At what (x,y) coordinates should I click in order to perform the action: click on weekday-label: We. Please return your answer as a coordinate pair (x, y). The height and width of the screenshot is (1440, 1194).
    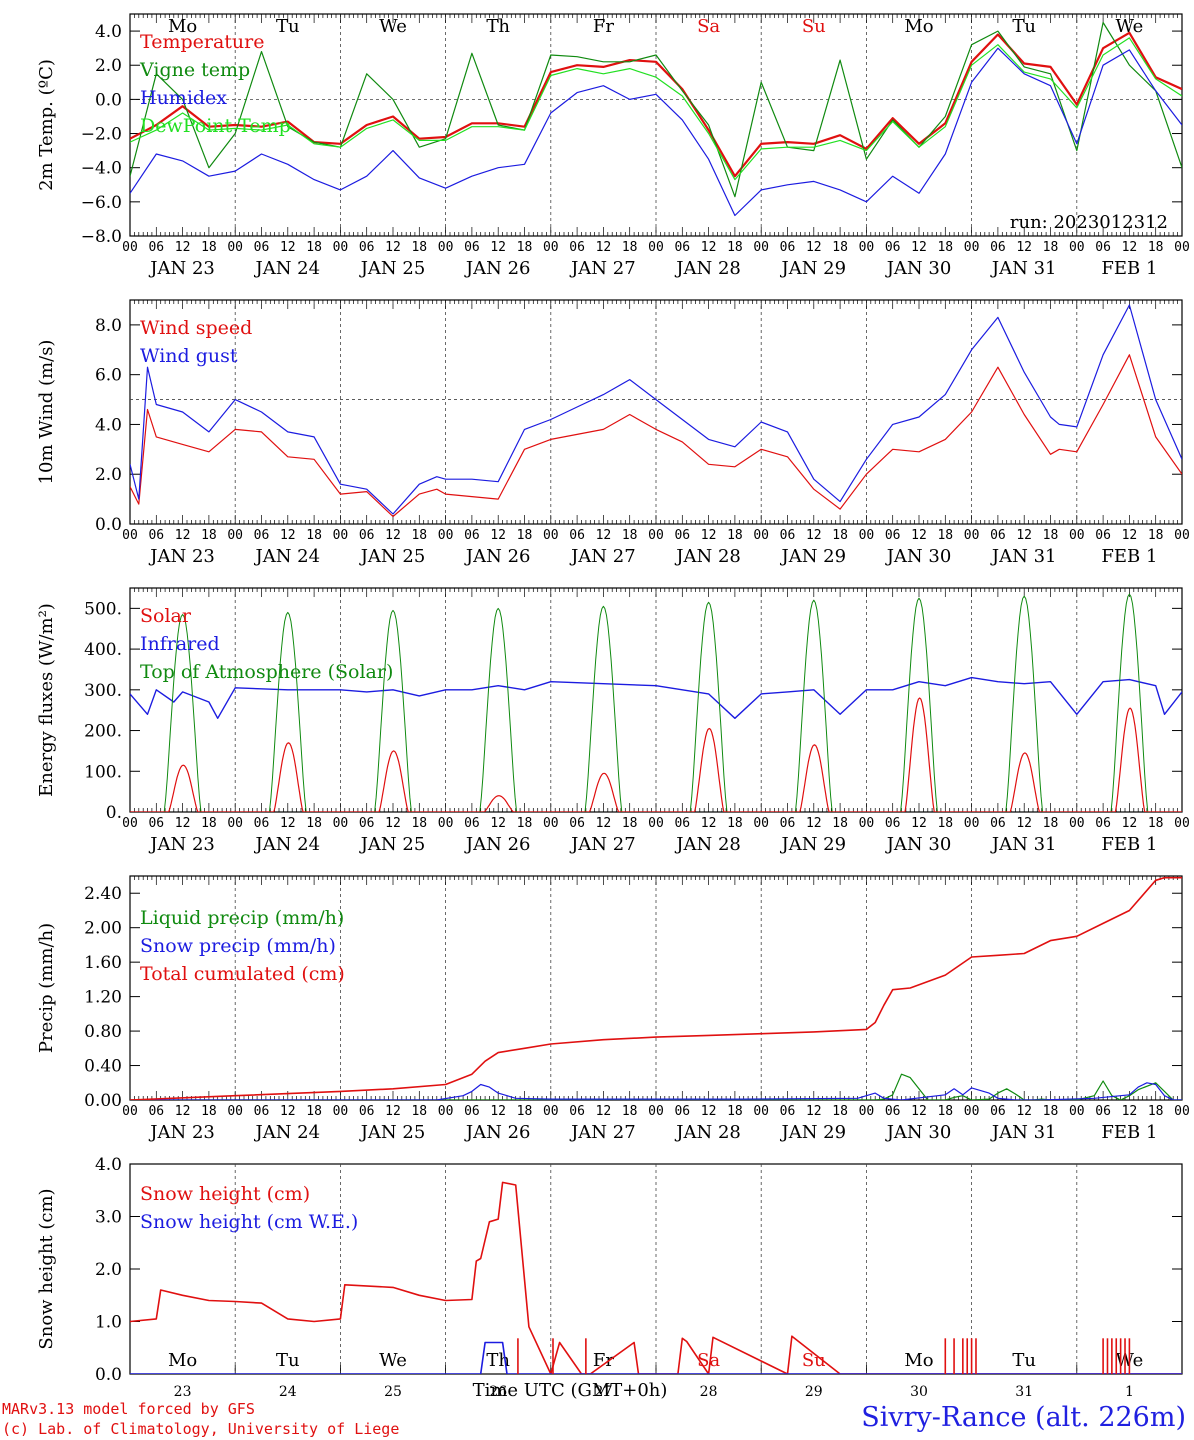
    Looking at the image, I should click on (1130, 26).